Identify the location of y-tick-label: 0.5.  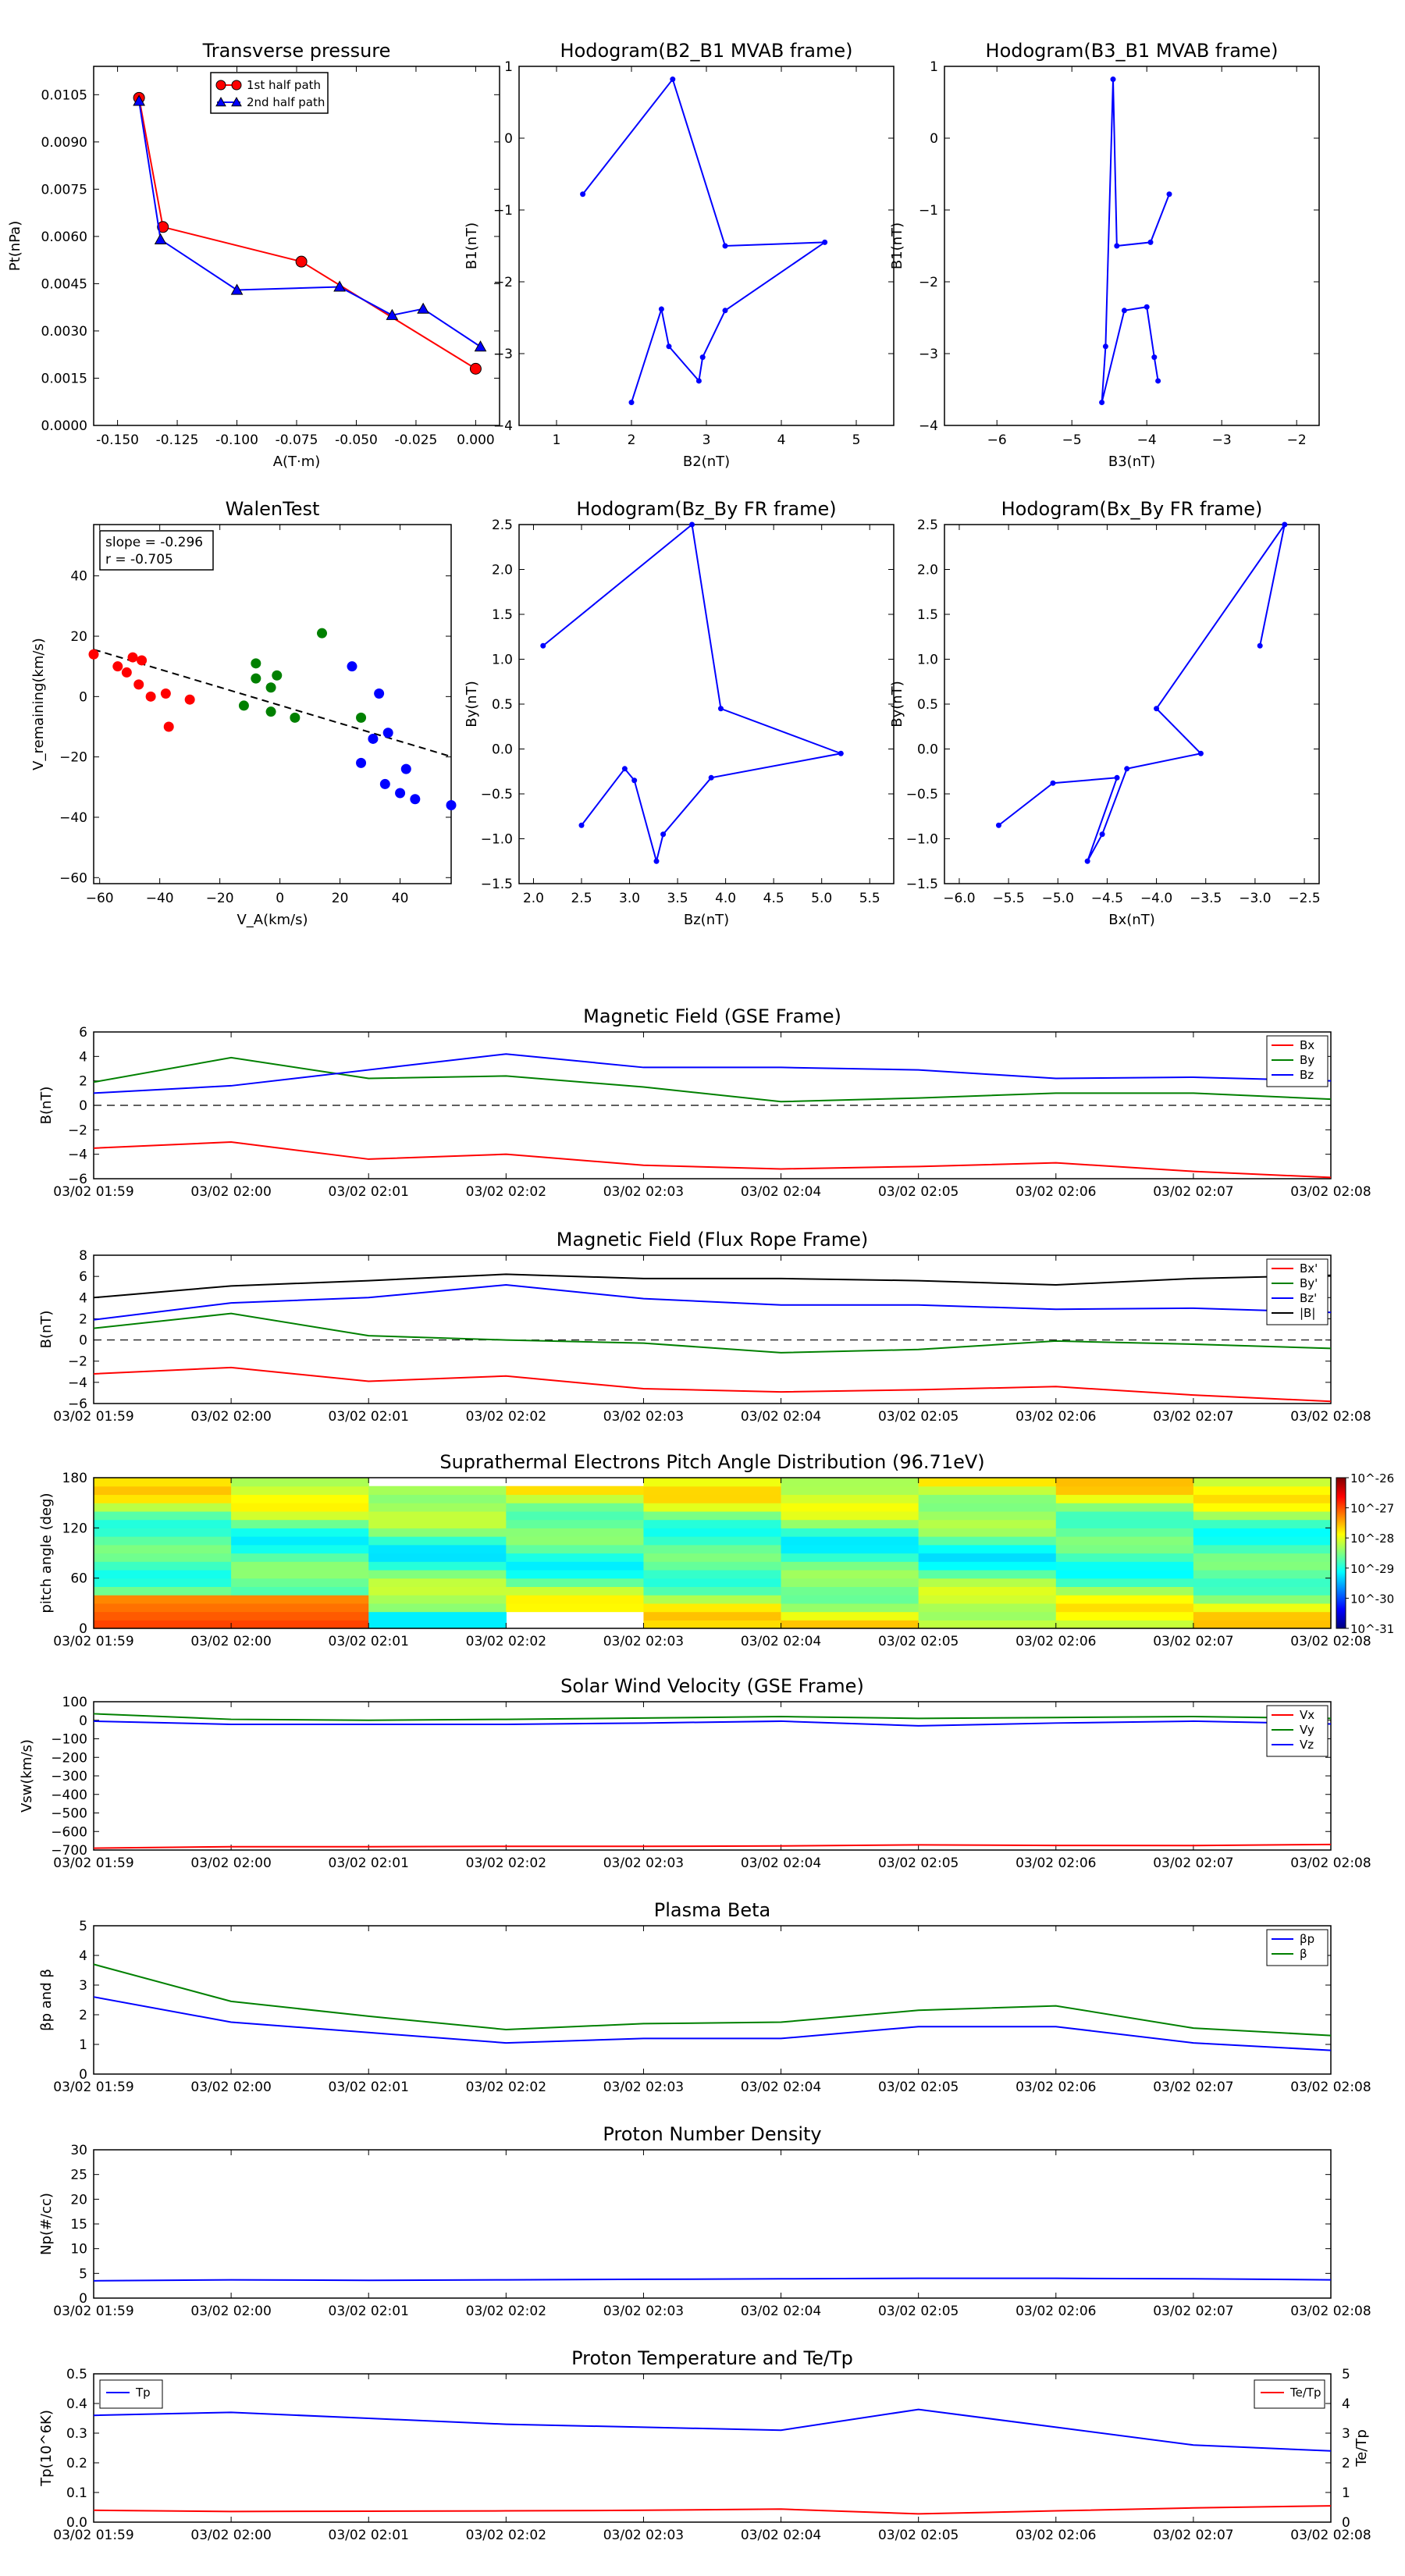
(928, 705).